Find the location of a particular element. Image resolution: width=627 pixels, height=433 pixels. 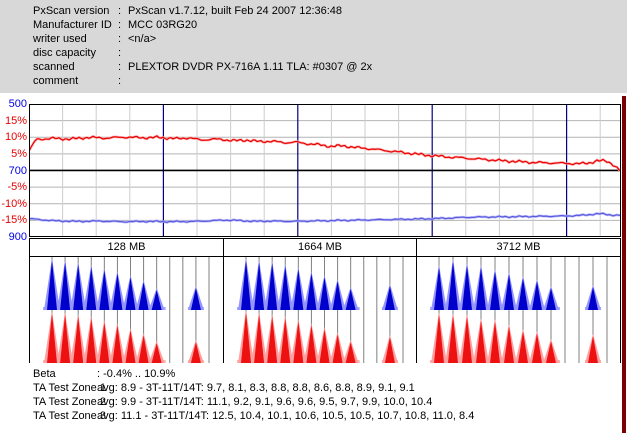

y-axis-label: -10% is located at coordinates (14, 203).